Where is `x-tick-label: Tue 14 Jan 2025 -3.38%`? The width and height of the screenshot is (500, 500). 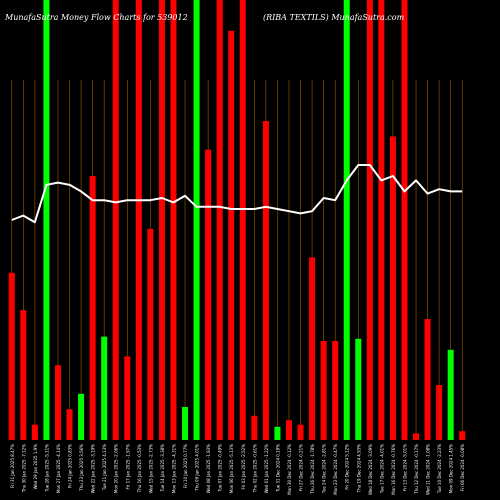 x-tick-label: Tue 14 Jan 2025 -3.38% is located at coordinates (162, 468).